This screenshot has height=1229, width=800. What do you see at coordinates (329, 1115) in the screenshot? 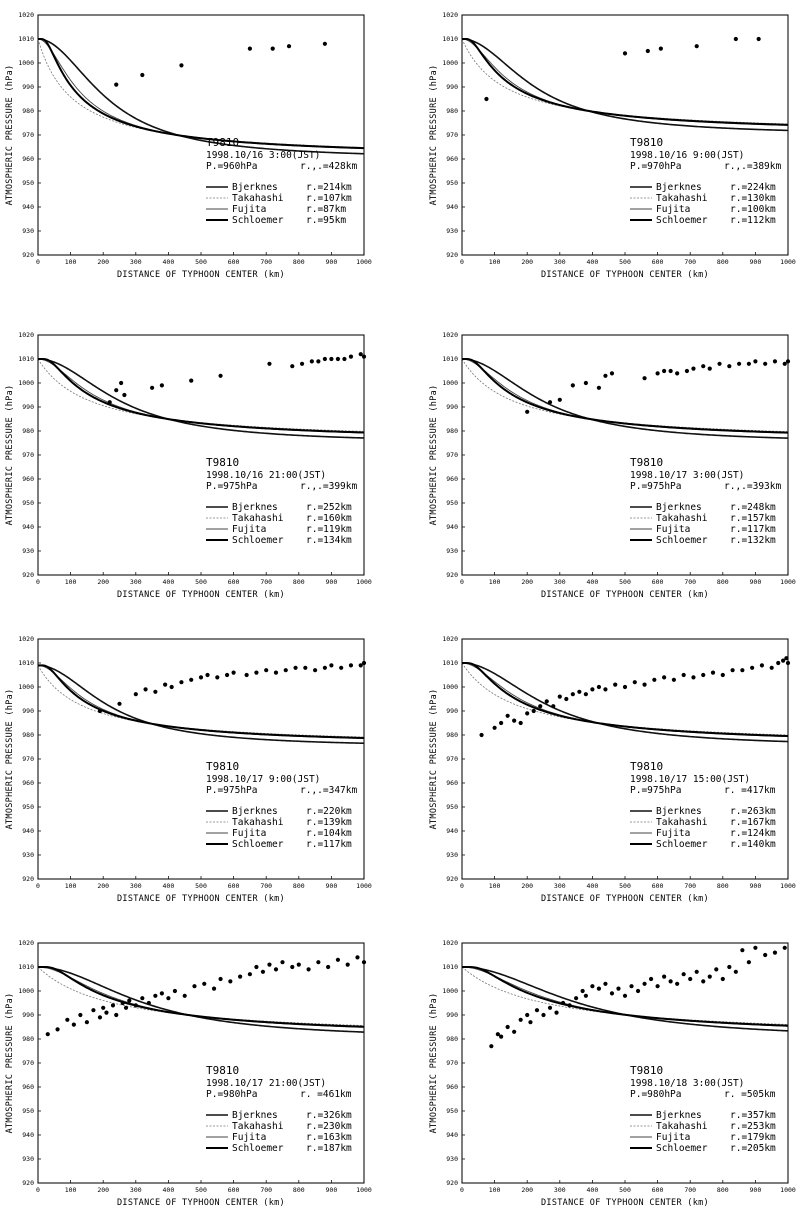
I see `legend-radius: r.=326km` at bounding box center [329, 1115].